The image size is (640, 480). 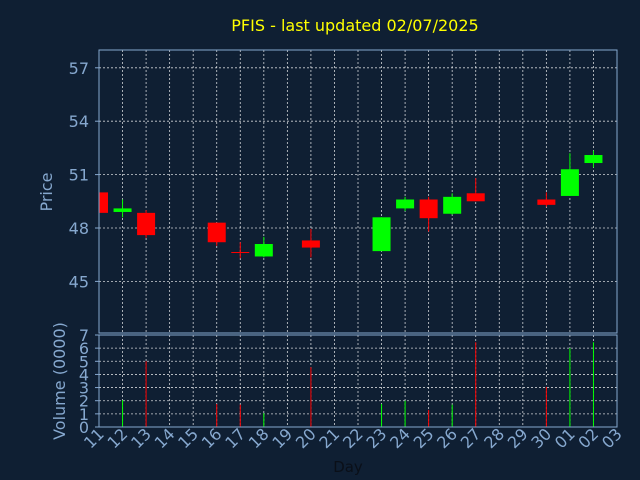 What do you see at coordinates (84, 427) in the screenshot?
I see `y-tick-label: 0` at bounding box center [84, 427].